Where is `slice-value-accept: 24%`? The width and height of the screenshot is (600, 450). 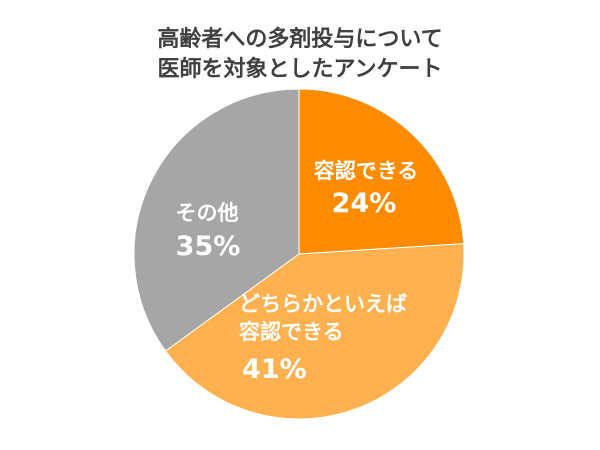 slice-value-accept: 24% is located at coordinates (364, 203).